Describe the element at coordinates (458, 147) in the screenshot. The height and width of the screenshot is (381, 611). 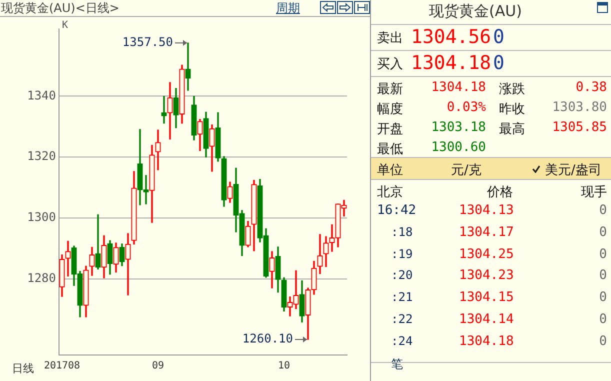
I see `text: 1300.60` at that location.